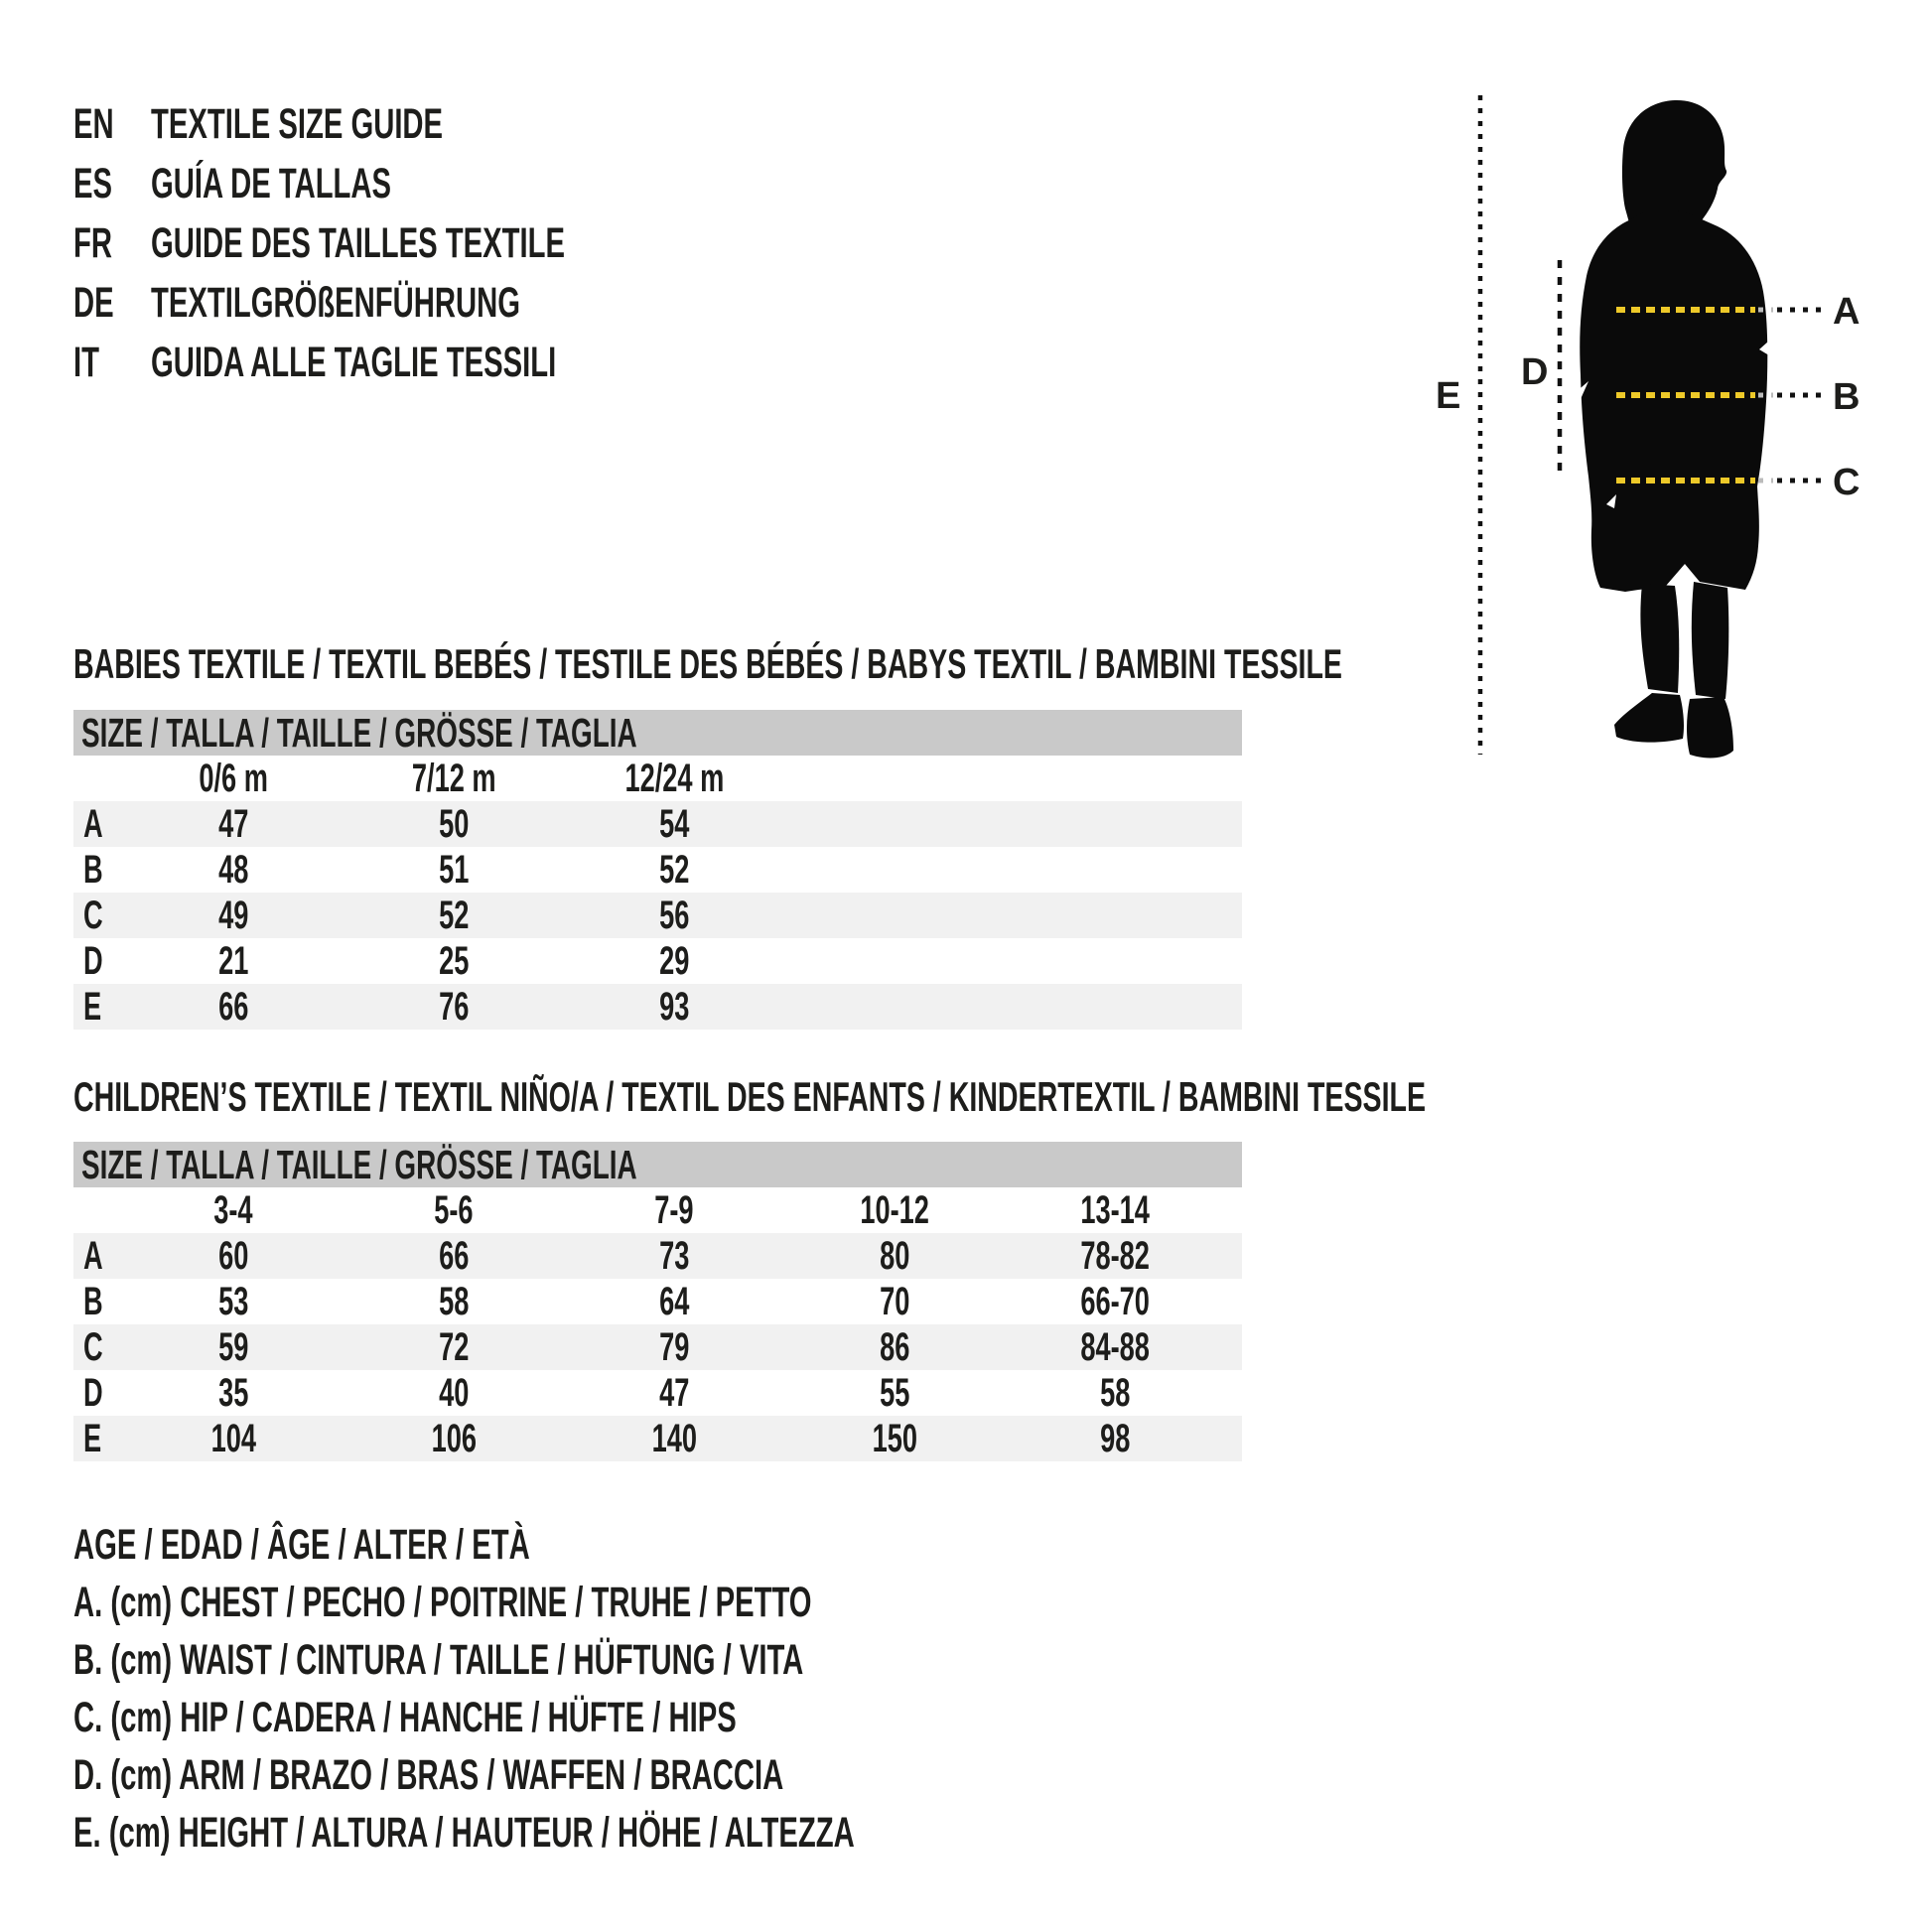 The width and height of the screenshot is (1932, 1932). I want to click on silhouette-left-leg, so click(1660, 638).